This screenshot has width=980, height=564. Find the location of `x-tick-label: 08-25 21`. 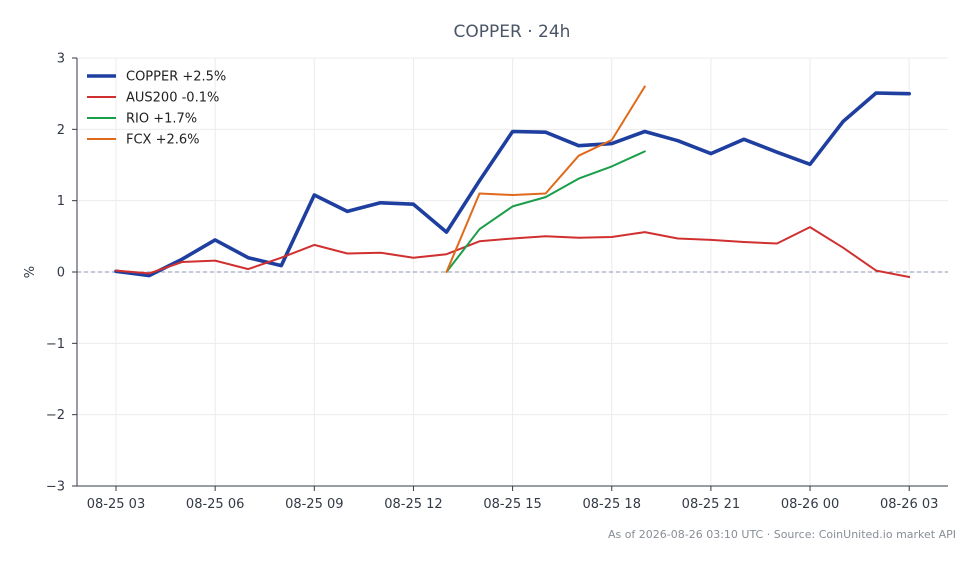

x-tick-label: 08-25 21 is located at coordinates (711, 504).